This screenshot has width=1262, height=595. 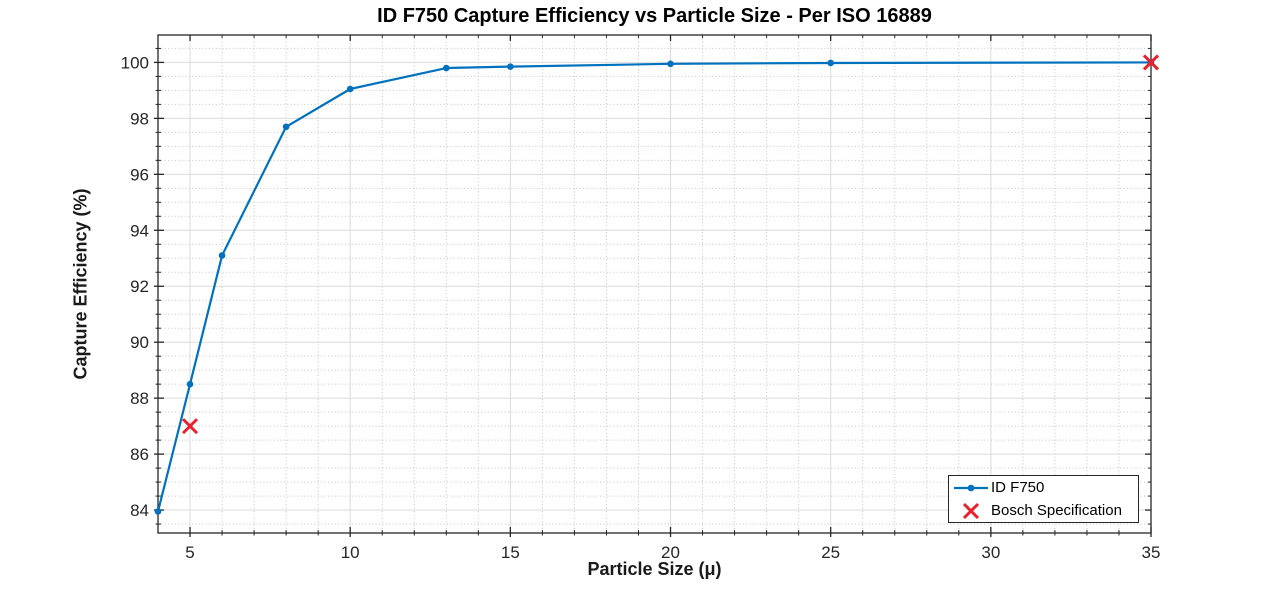 I want to click on x-tick-label: 30, so click(x=990, y=552).